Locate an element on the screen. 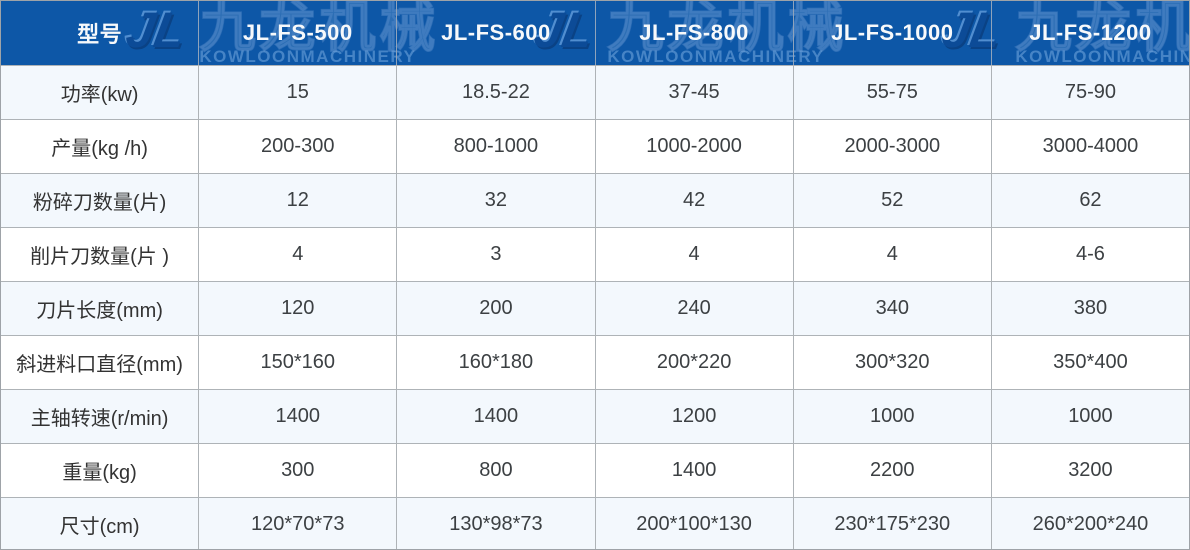  header-cell-model: 型号 is located at coordinates (100, 33).